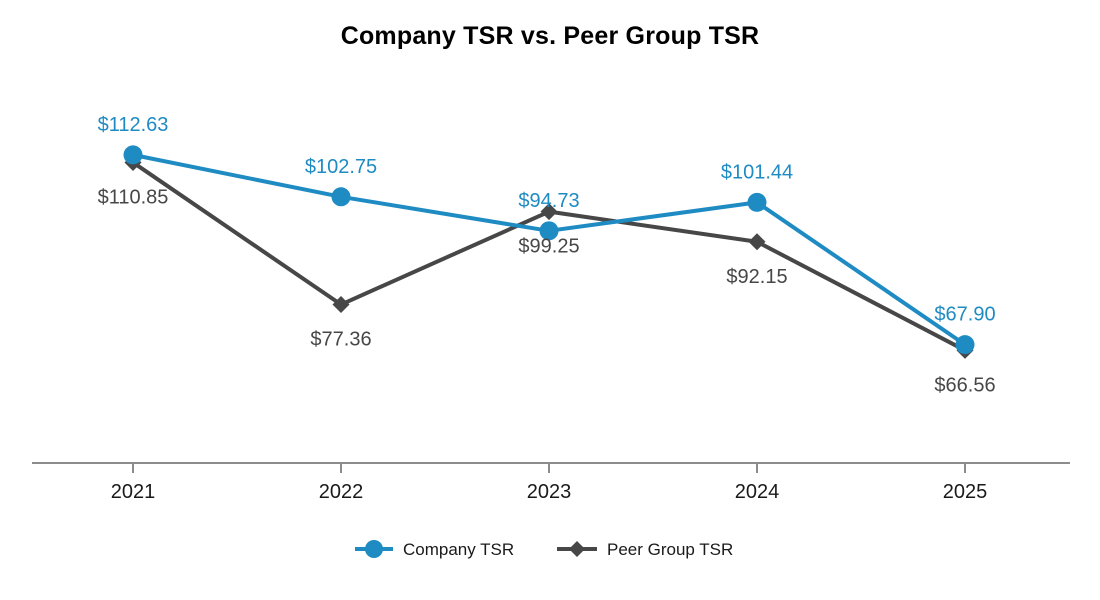 The width and height of the screenshot is (1100, 600). Describe the element at coordinates (133, 155) in the screenshot. I see `company-tsr-point-2021` at that location.